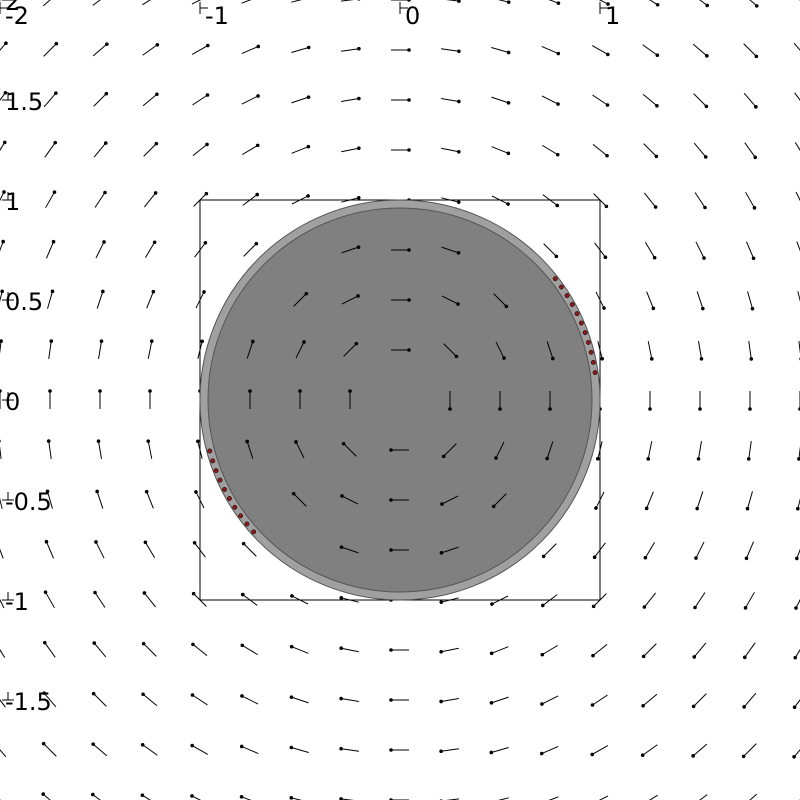 The height and width of the screenshot is (800, 800). Describe the element at coordinates (217, 16) in the screenshot. I see `x-tick-label: -1` at that location.